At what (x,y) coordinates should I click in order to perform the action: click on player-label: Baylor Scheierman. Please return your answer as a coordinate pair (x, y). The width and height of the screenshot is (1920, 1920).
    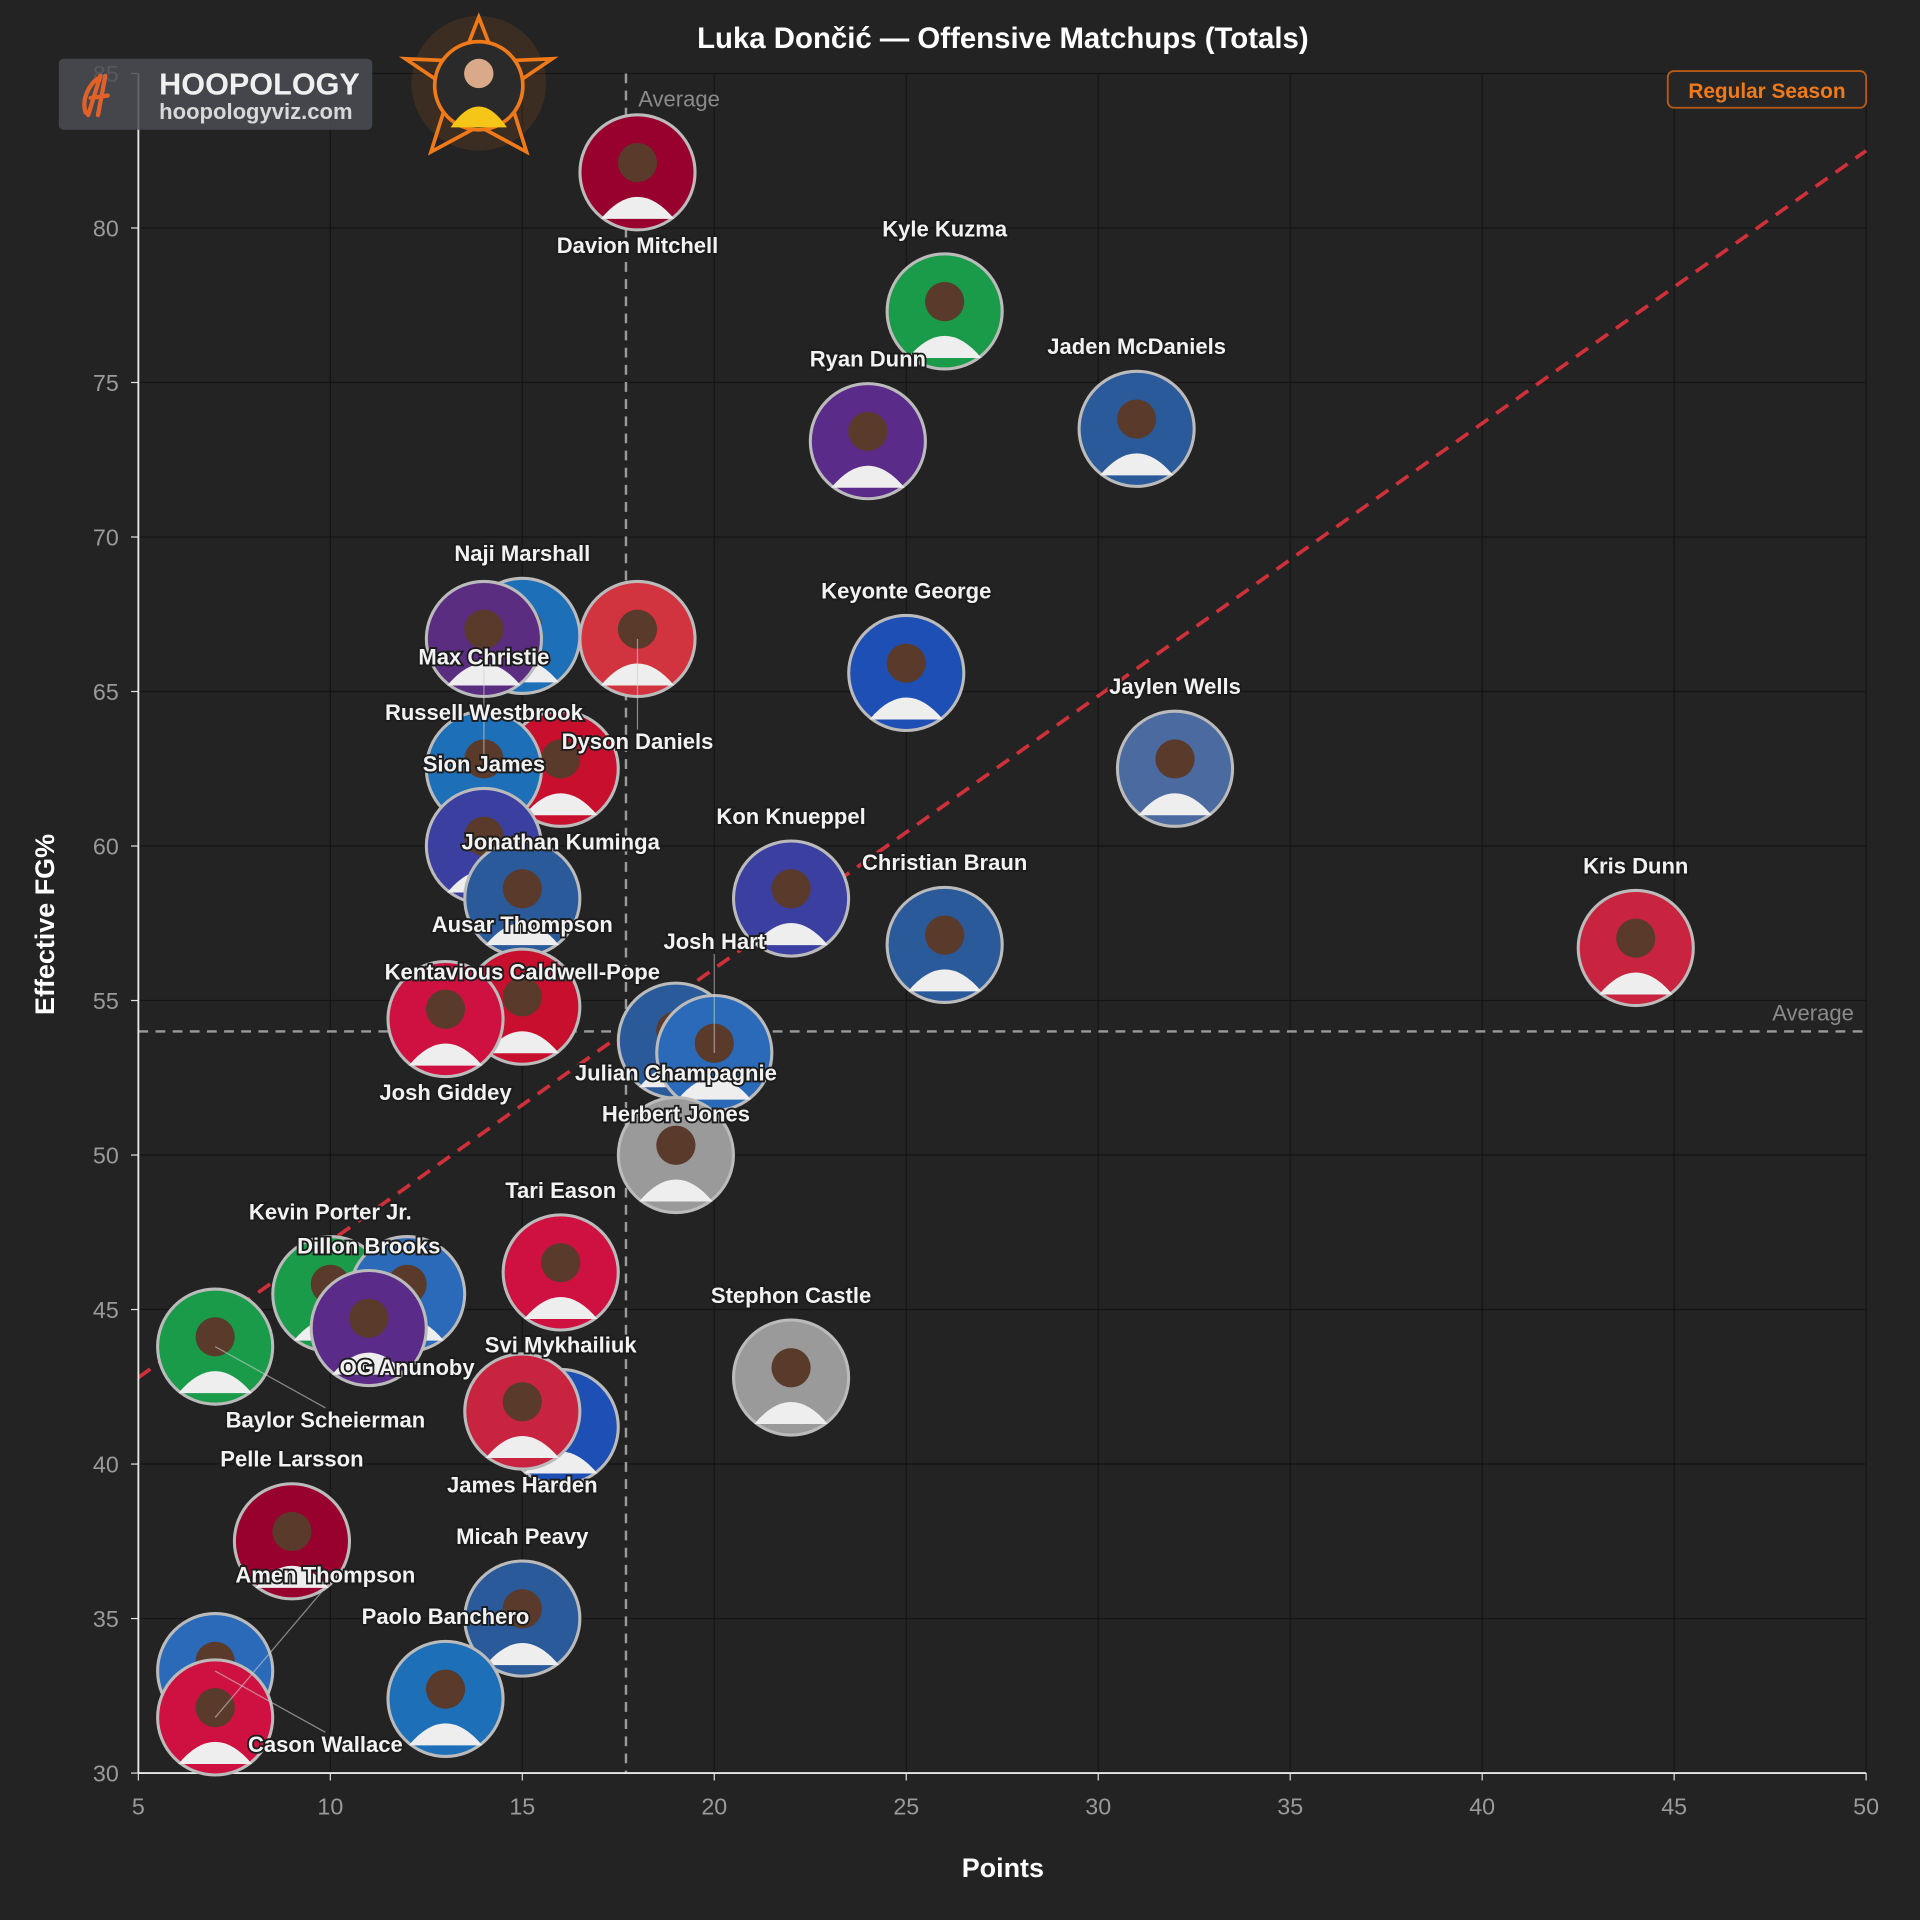
    Looking at the image, I should click on (326, 1419).